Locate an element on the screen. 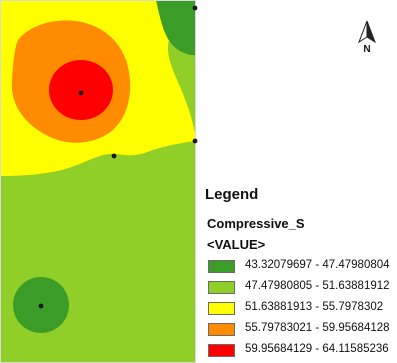 The image size is (397, 363). legend-field-name: Compressive_S is located at coordinates (256, 223).